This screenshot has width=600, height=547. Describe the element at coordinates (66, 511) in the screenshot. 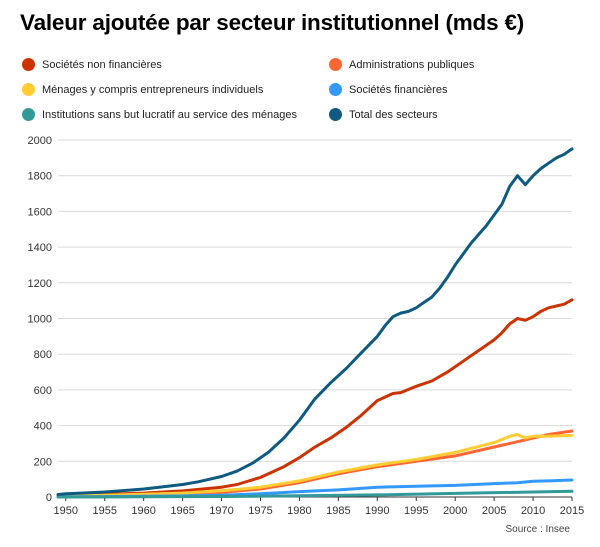

I see `x-tick-label: 1950` at that location.